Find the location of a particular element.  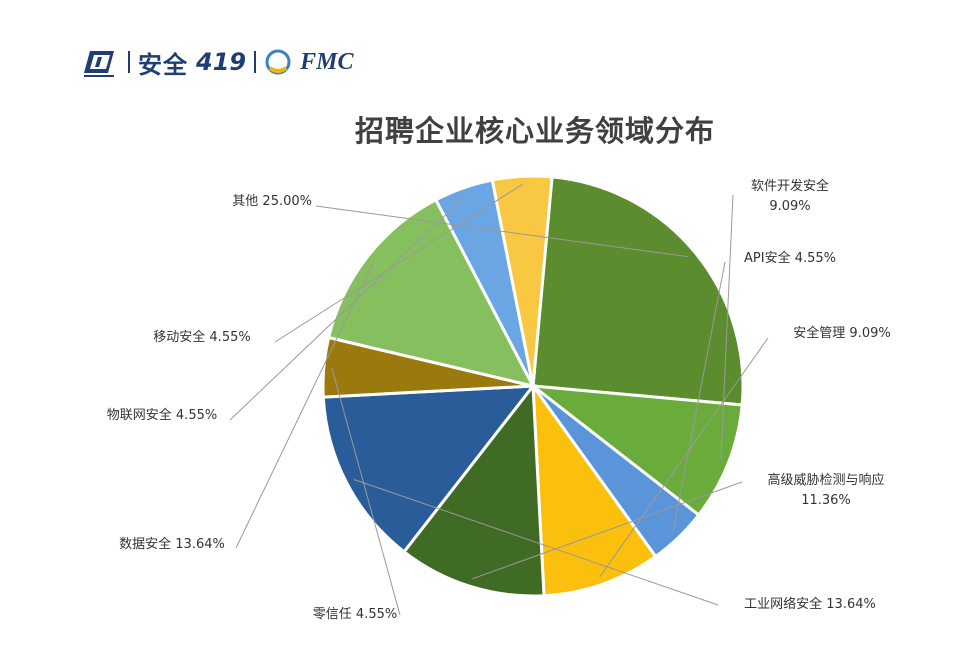

brand-number: 419 is located at coordinates (221, 62).